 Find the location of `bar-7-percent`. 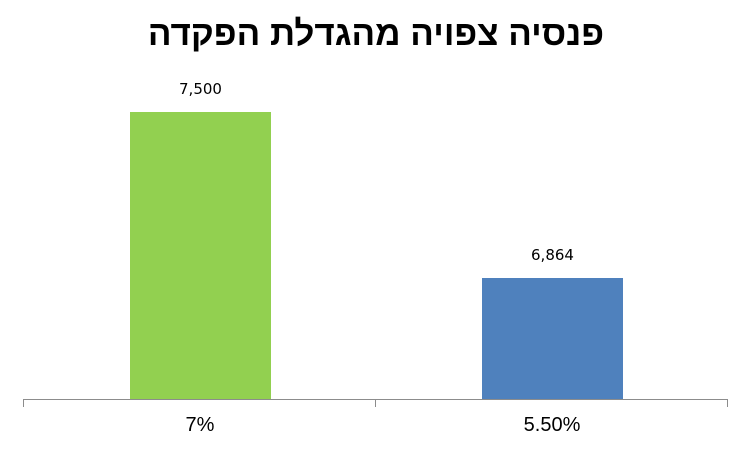

bar-7-percent is located at coordinates (200, 255).